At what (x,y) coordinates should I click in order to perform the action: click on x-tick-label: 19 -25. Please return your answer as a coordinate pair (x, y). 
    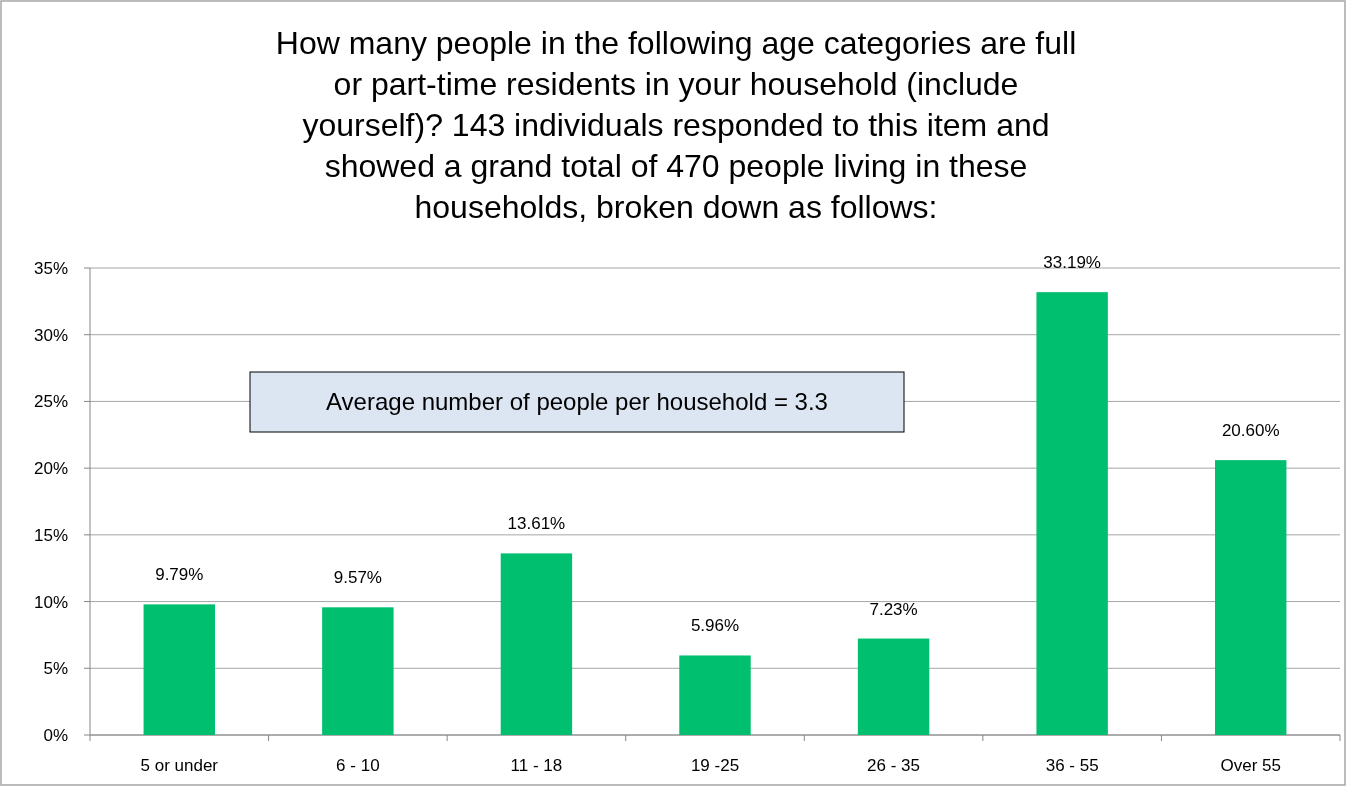
    Looking at the image, I should click on (715, 765).